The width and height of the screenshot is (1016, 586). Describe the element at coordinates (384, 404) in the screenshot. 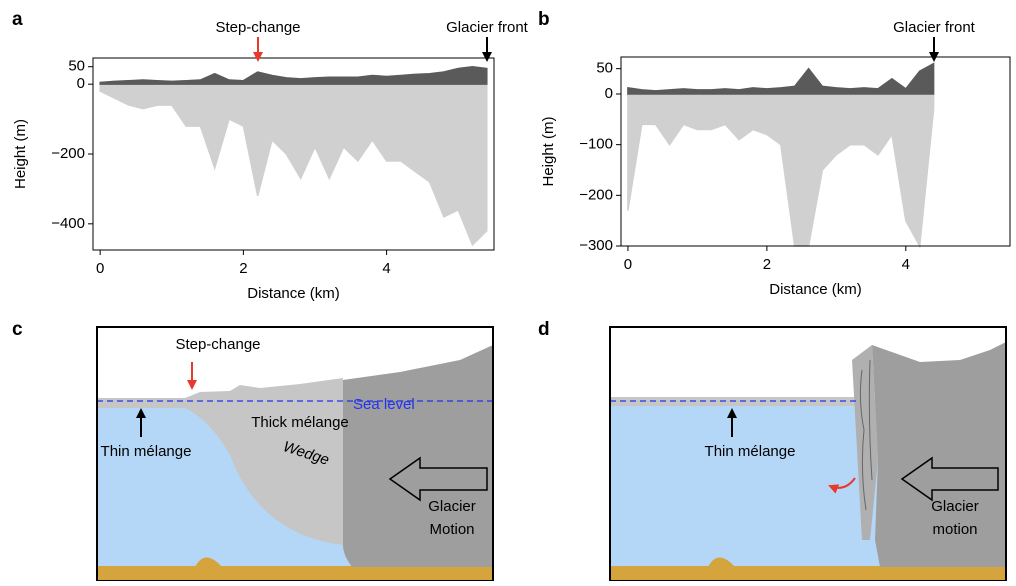

I see `label: Sea level` at that location.